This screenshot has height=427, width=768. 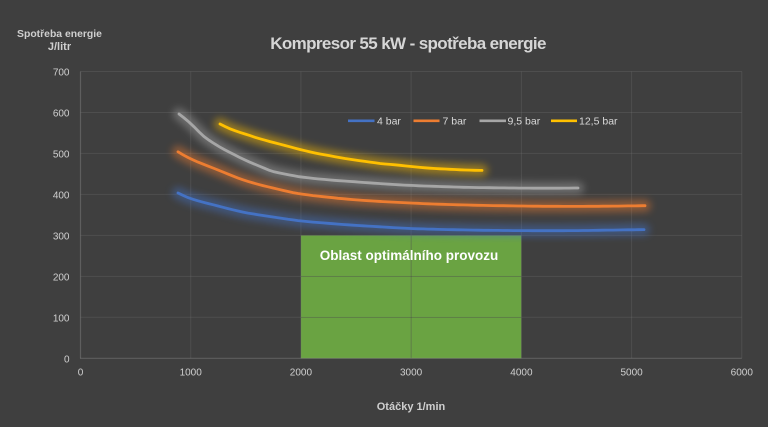 What do you see at coordinates (411, 373) in the screenshot?
I see `svg-text: 3000` at bounding box center [411, 373].